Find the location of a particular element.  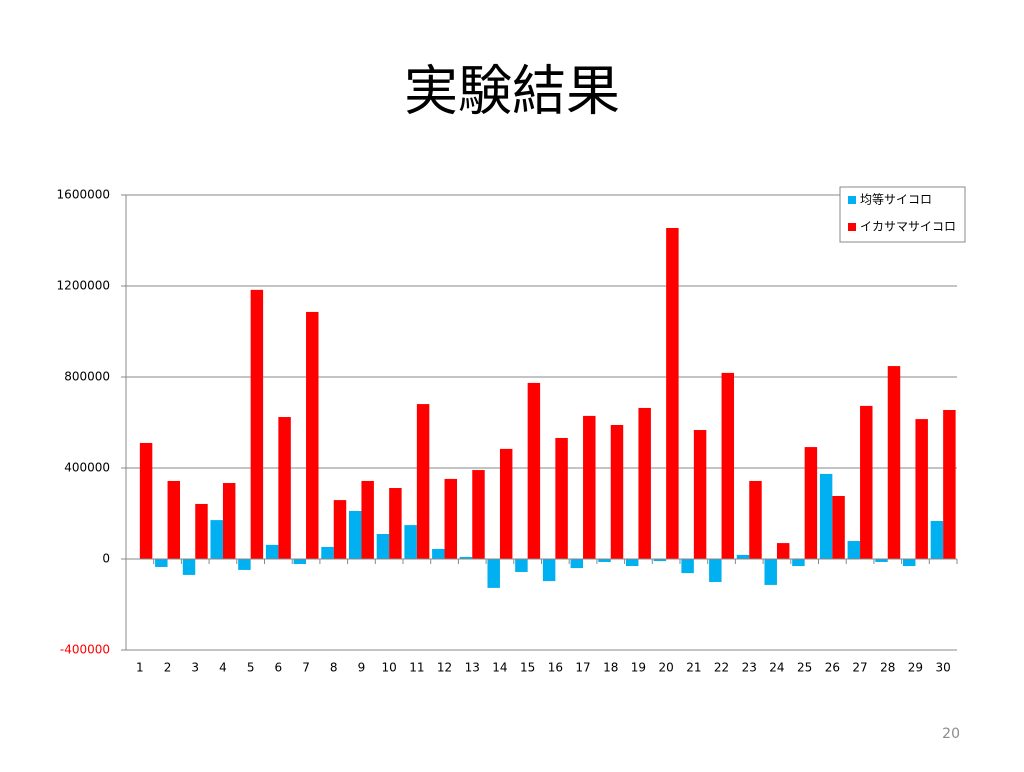

x-tick-label: 29 is located at coordinates (915, 668).